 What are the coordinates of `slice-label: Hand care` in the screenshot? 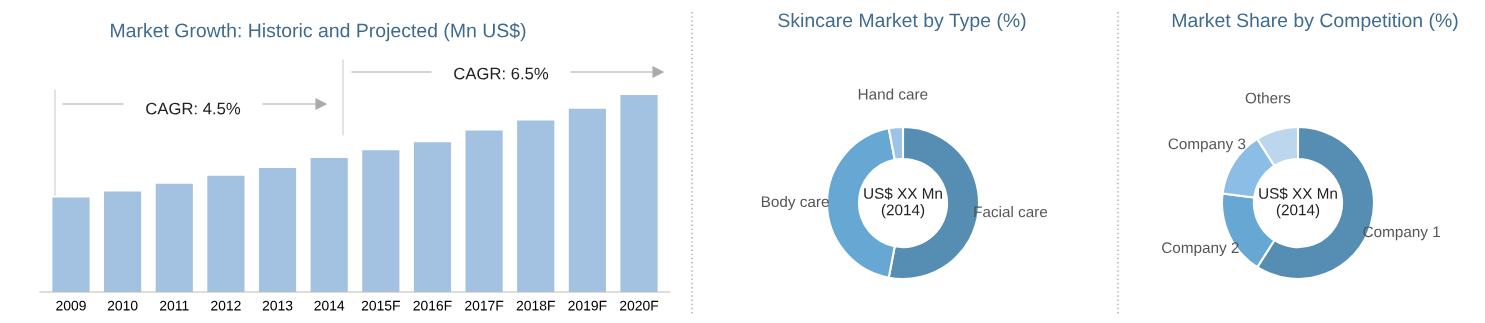 It's located at (893, 94).